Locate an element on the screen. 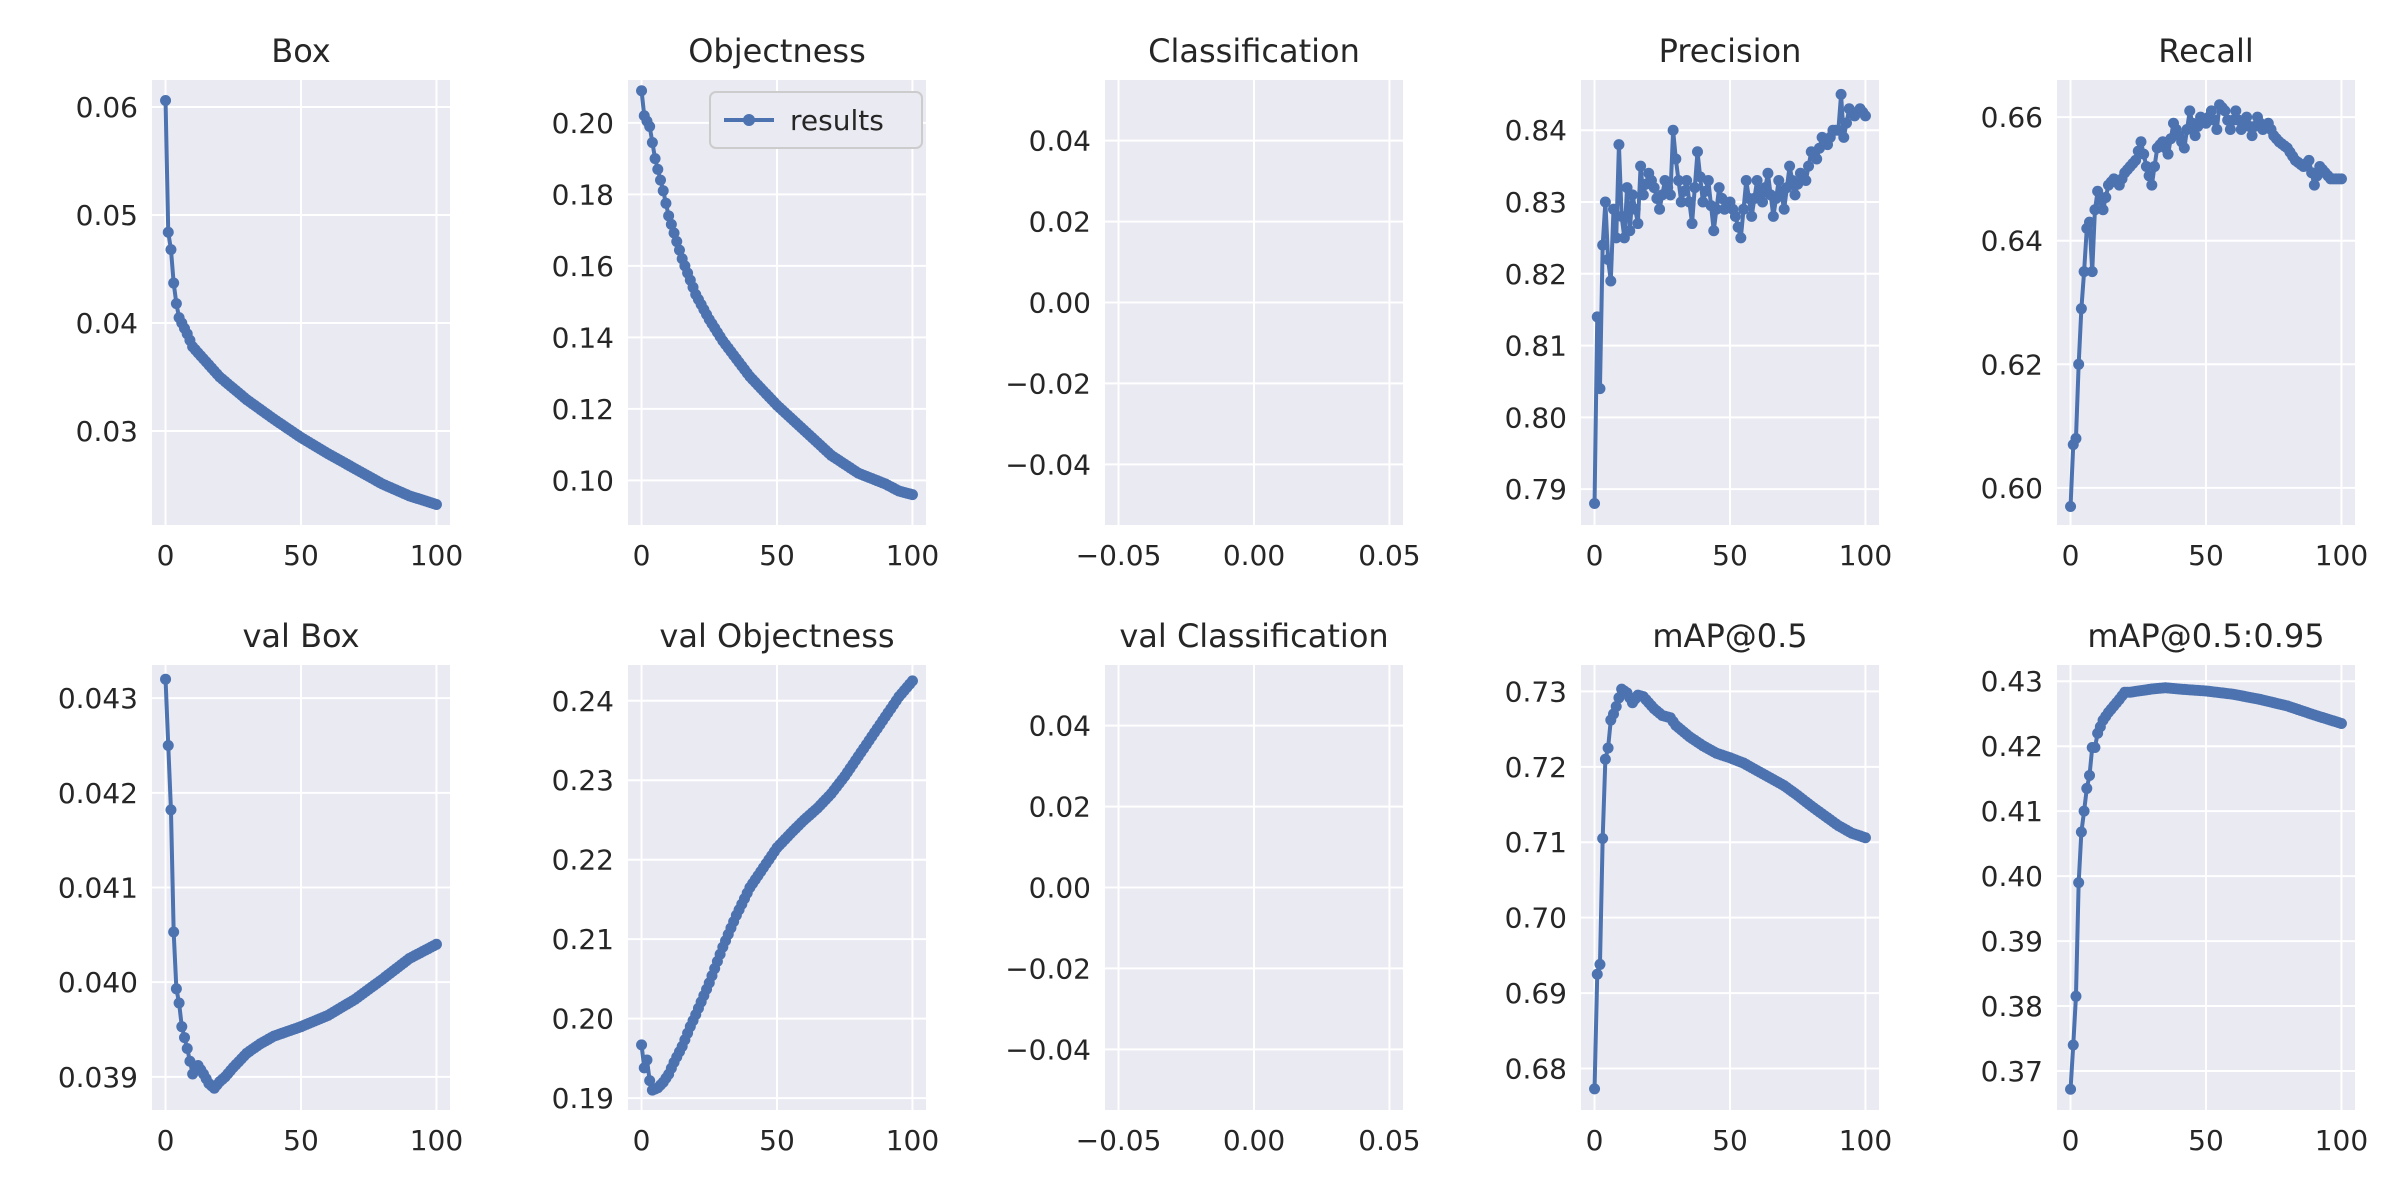 The height and width of the screenshot is (1200, 2400). precision-x-tick-label: 50 is located at coordinates (1730, 555).